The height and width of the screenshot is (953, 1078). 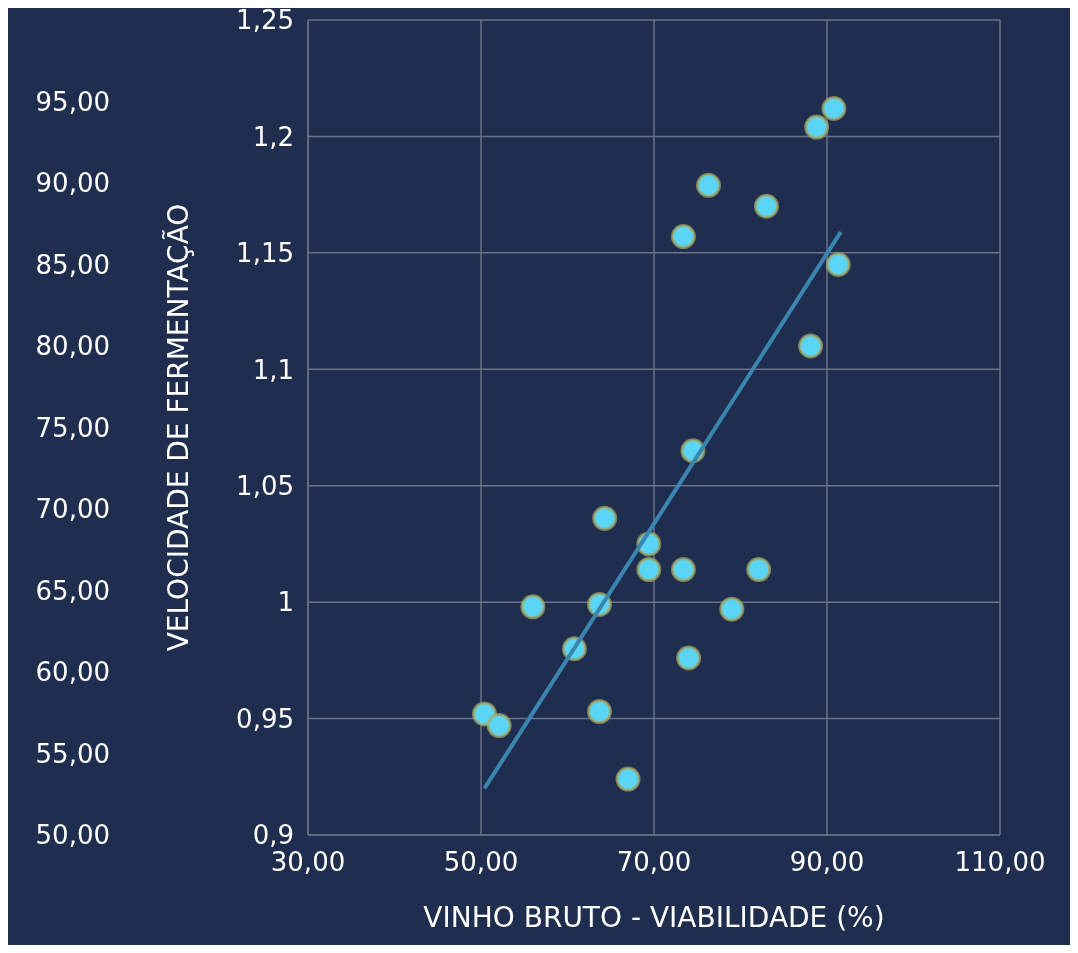 What do you see at coordinates (72, 101) in the screenshot?
I see `y2-tick-label: 95,00` at bounding box center [72, 101].